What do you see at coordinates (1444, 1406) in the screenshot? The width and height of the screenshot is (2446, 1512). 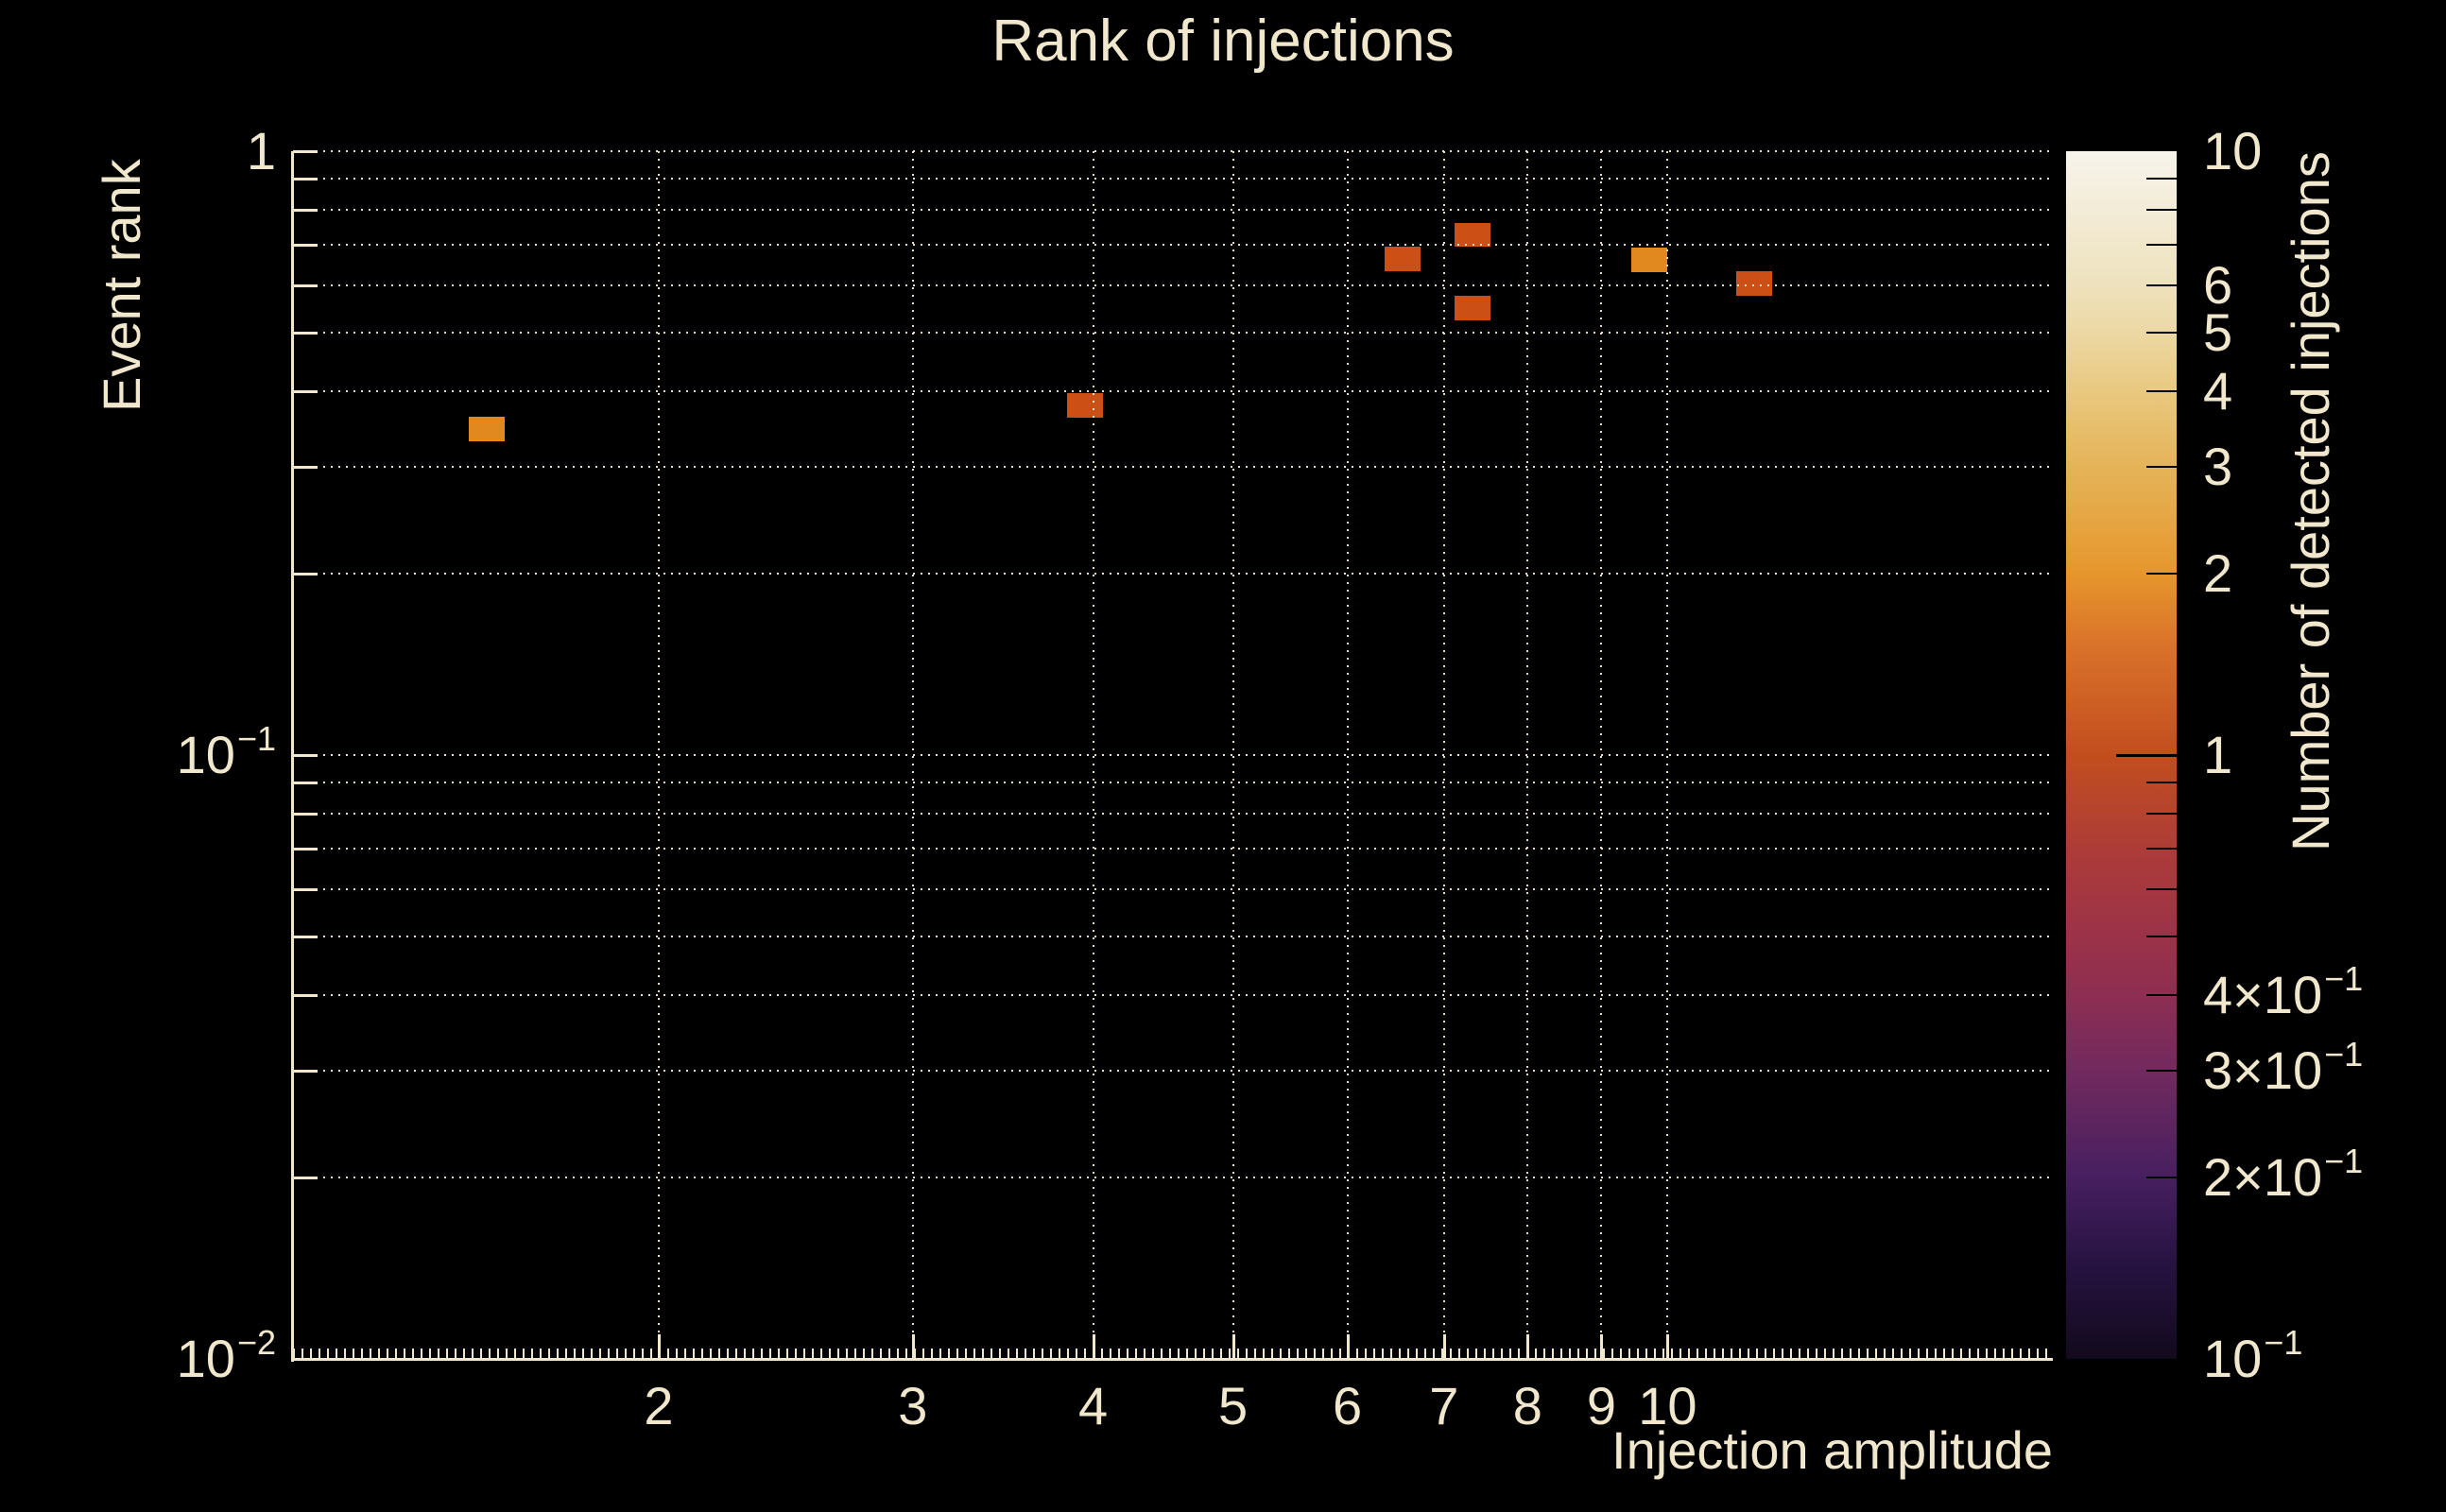 I see `x-tick-label: 7` at bounding box center [1444, 1406].